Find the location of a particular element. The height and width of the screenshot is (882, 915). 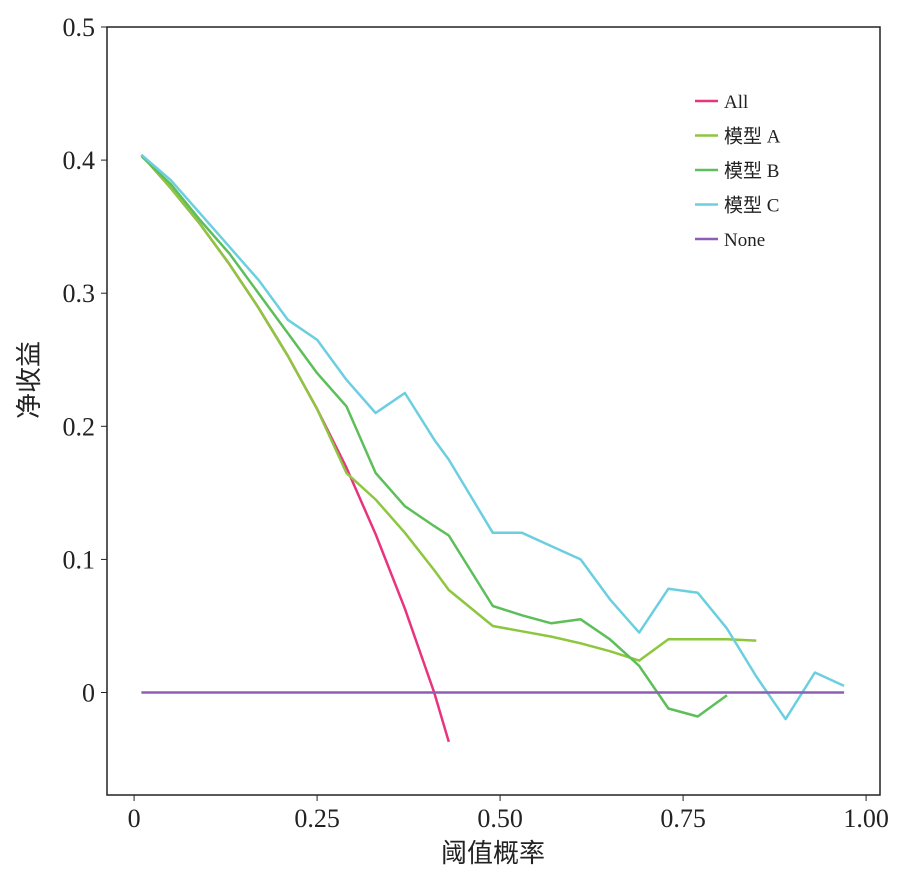

y-tick-label: 0 is located at coordinates (88, 693).